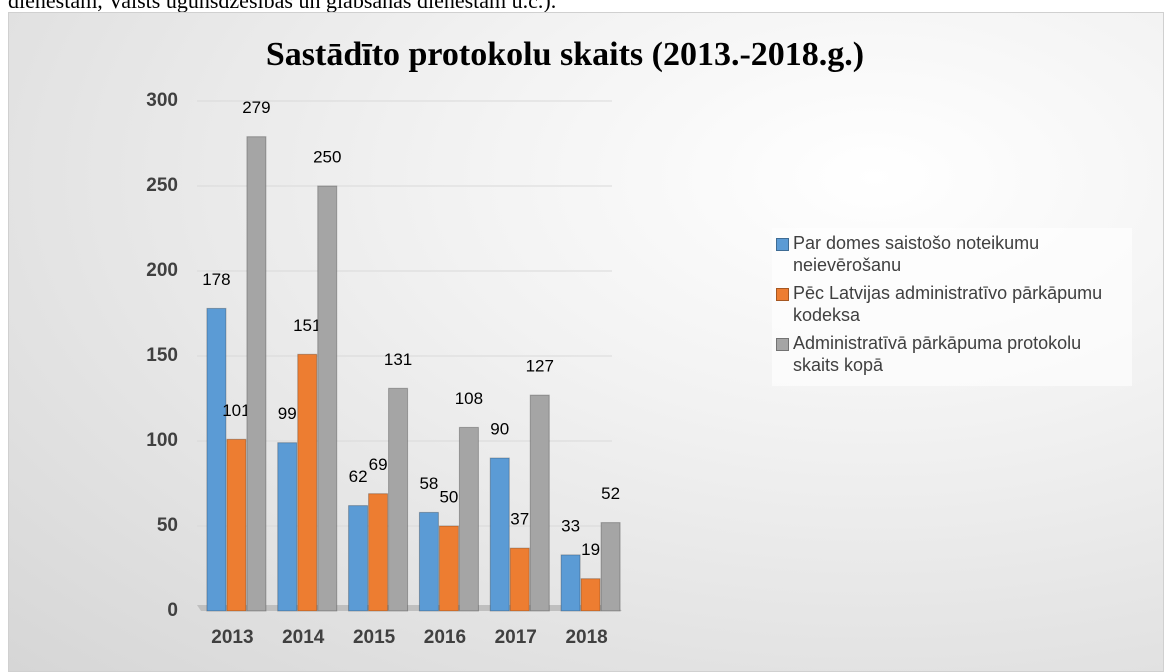 This screenshot has height=672, width=1172. What do you see at coordinates (519, 519) in the screenshot?
I see `data-label: 37` at bounding box center [519, 519].